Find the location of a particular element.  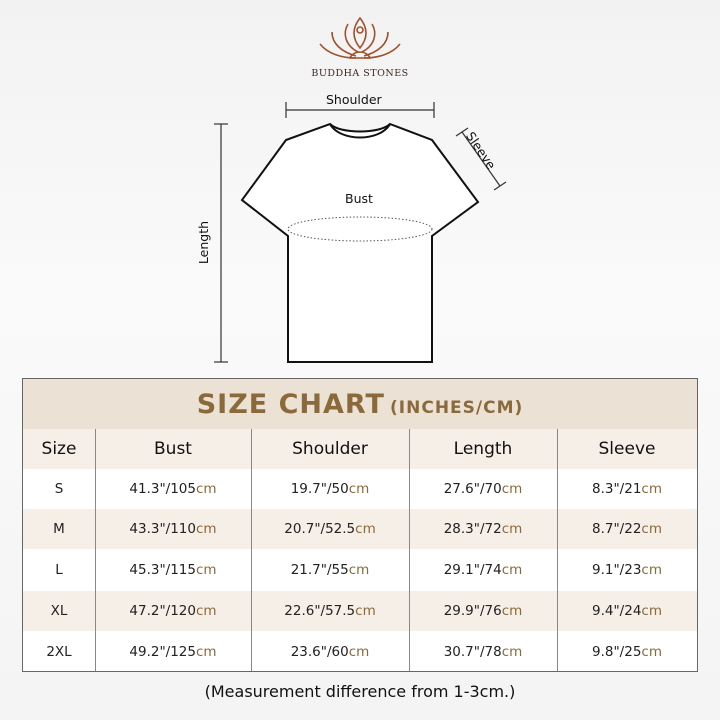

measurement-note: (Measurement difference from 1-3cm.) is located at coordinates (360, 691).